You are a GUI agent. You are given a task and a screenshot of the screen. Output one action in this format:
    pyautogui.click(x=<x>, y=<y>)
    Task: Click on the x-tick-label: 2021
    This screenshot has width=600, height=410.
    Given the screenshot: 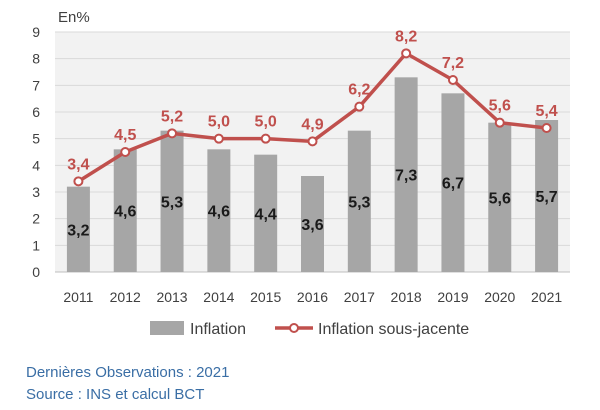 What is the action you would take?
    pyautogui.click(x=546, y=297)
    